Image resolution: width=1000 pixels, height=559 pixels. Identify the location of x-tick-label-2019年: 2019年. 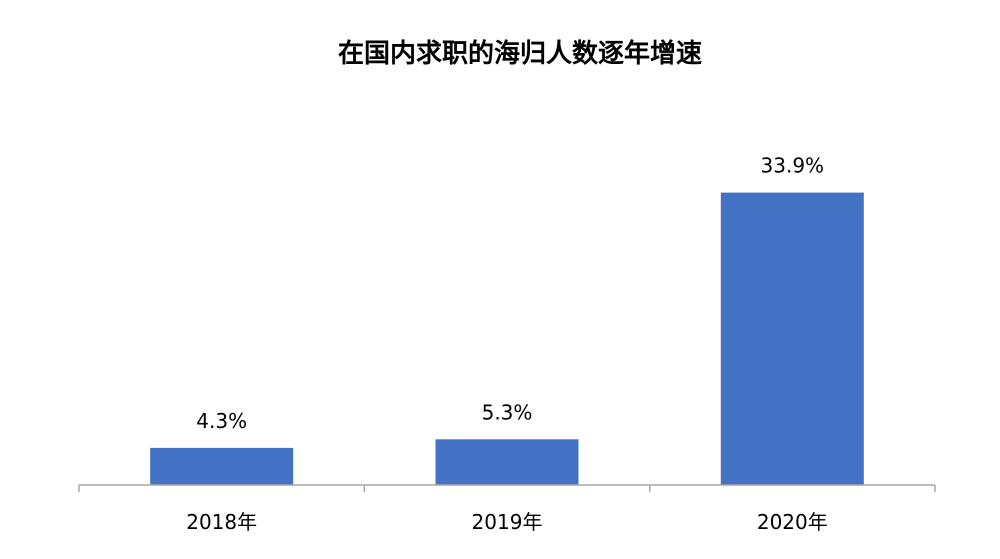
(507, 522).